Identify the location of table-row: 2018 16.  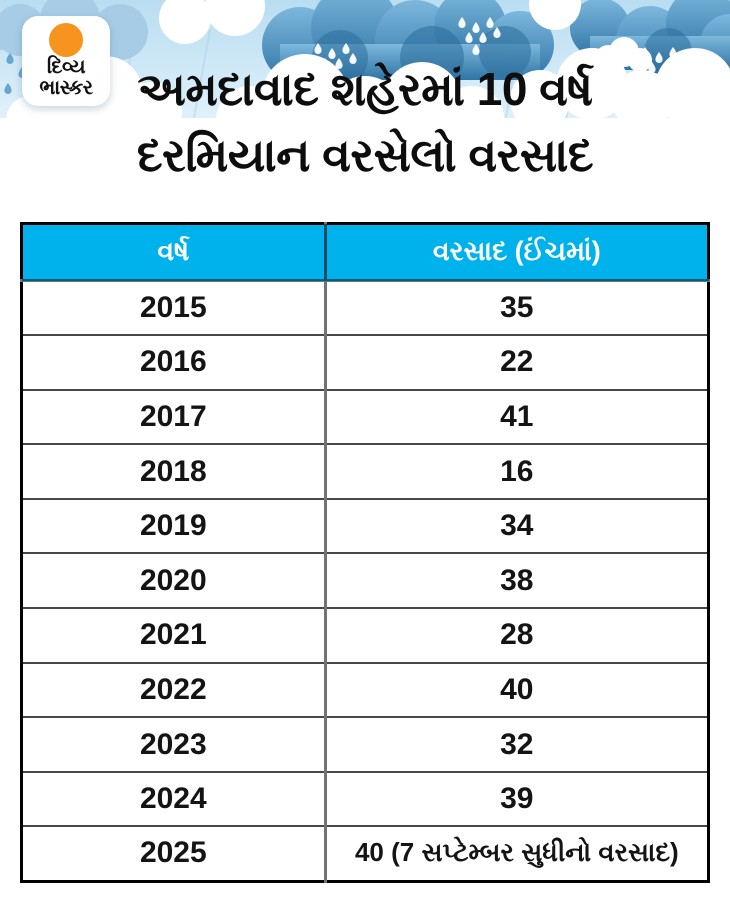
(365, 471).